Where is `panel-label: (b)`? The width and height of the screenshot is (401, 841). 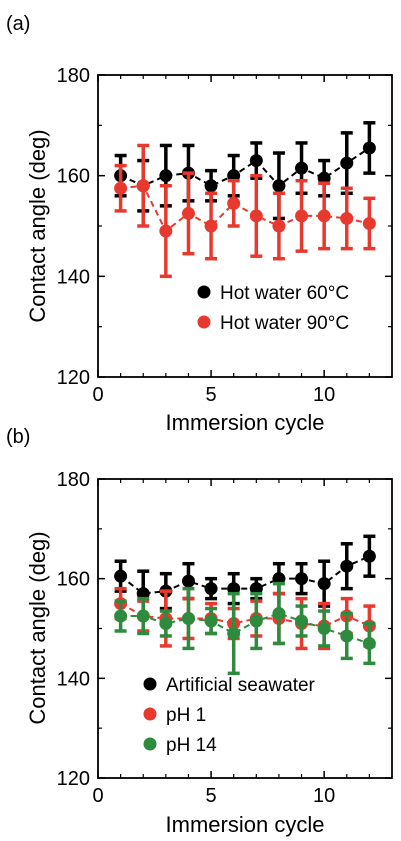
panel-label: (b) is located at coordinates (18, 437).